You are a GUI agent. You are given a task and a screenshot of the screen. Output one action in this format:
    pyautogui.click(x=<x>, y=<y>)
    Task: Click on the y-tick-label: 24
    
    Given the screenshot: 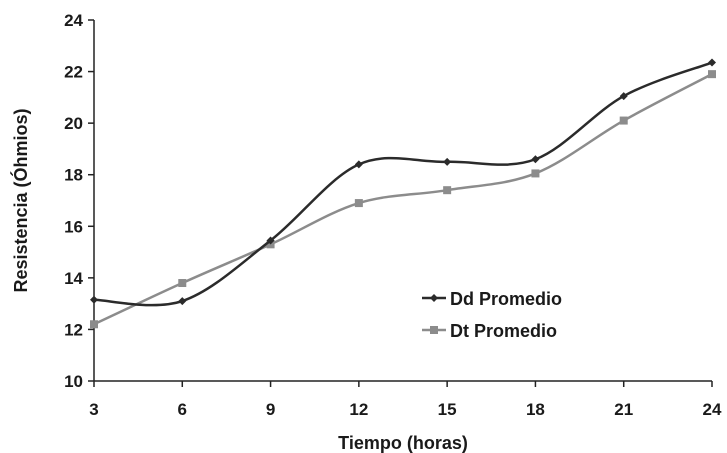 What is the action you would take?
    pyautogui.click(x=73, y=20)
    